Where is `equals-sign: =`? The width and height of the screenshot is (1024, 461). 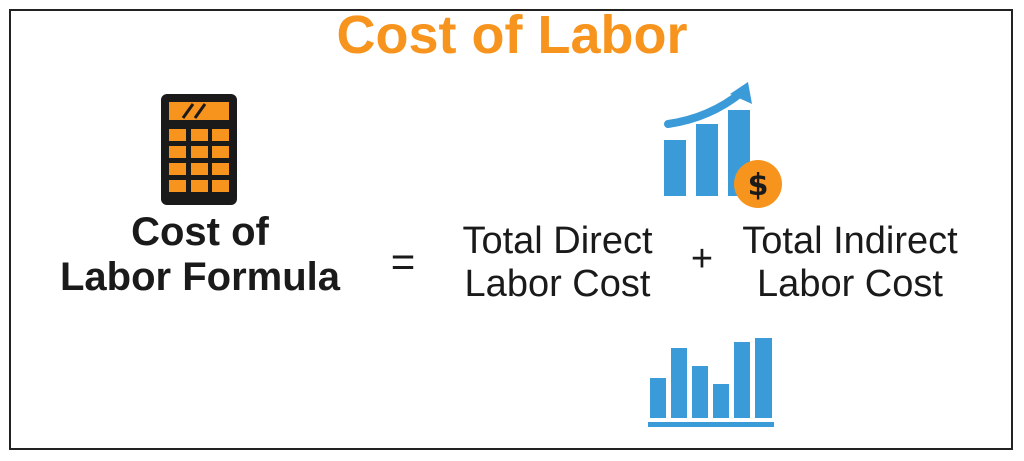
equals-sign: = is located at coordinates (403, 261).